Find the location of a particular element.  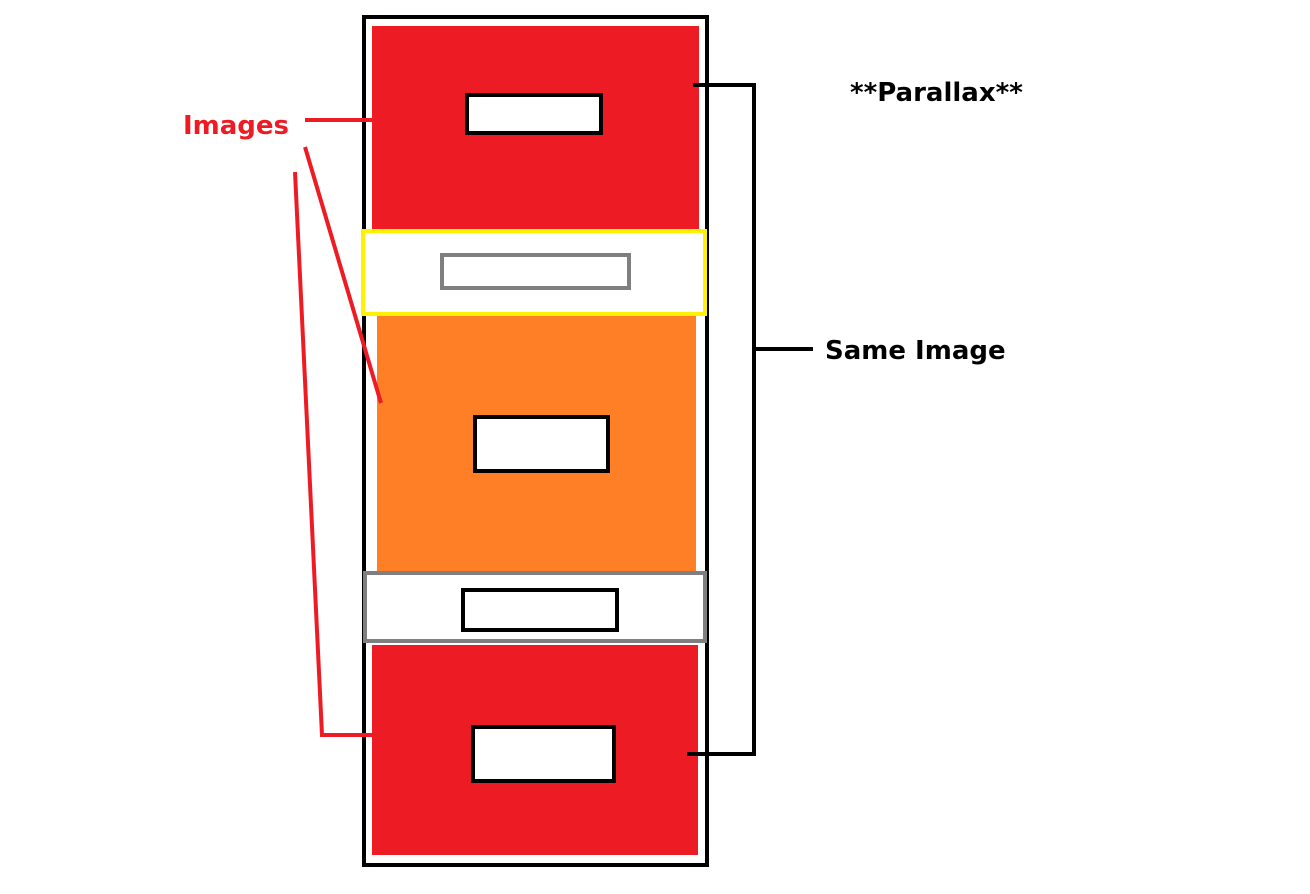

same-image-label: Same Image is located at coordinates (915, 351).